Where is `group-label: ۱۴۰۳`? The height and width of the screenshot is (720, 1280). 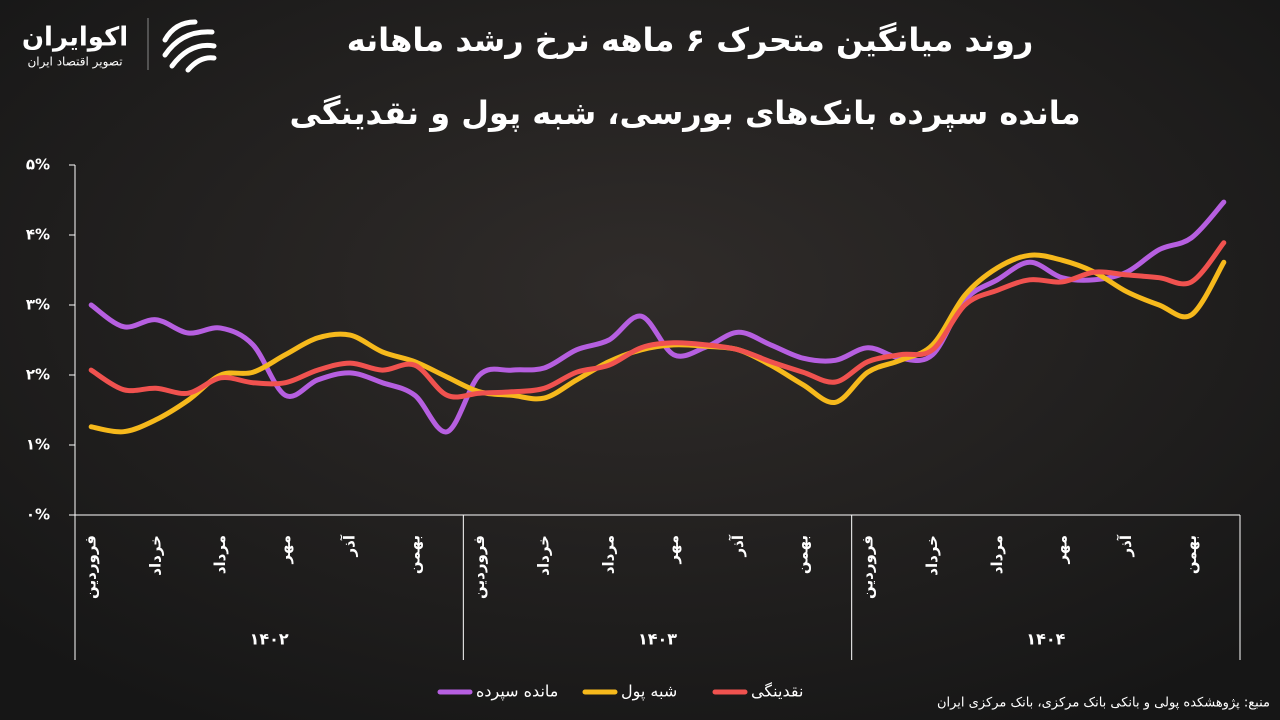 group-label: ۱۴۰۳ is located at coordinates (657, 639).